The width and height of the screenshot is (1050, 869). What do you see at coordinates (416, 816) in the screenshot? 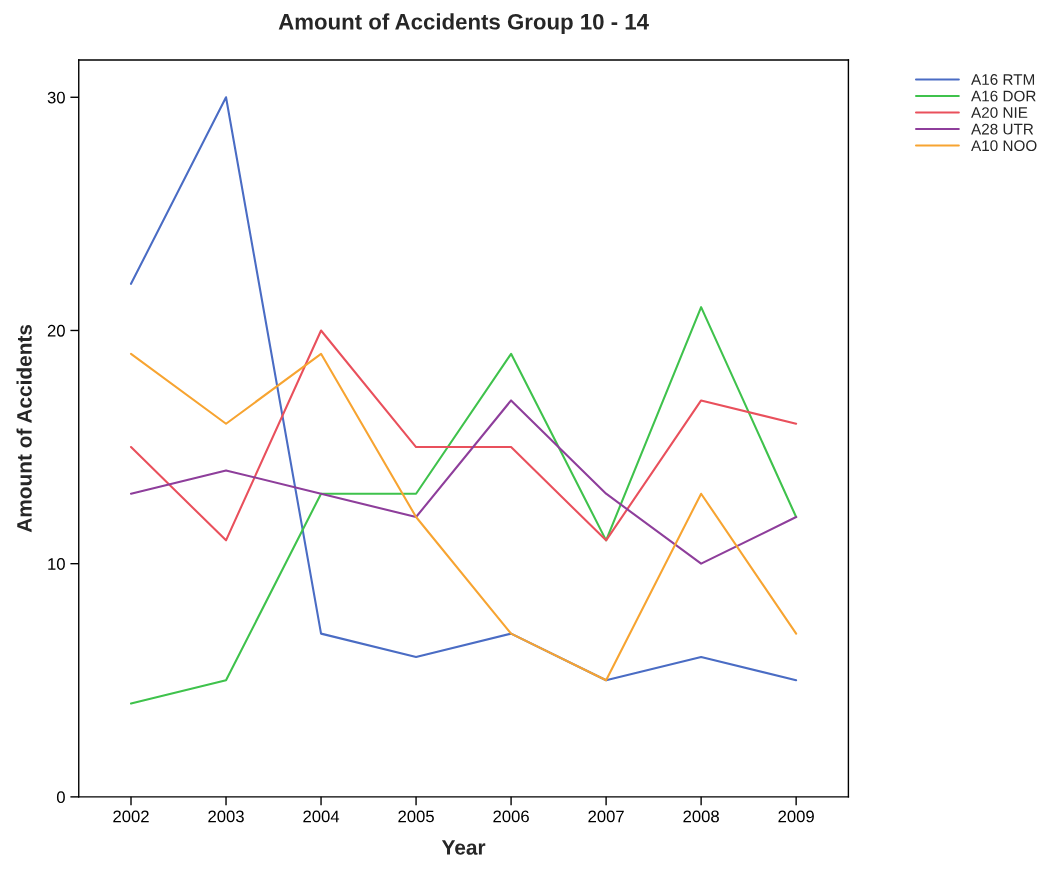
I see `x-tick-label: 2005` at bounding box center [416, 816].